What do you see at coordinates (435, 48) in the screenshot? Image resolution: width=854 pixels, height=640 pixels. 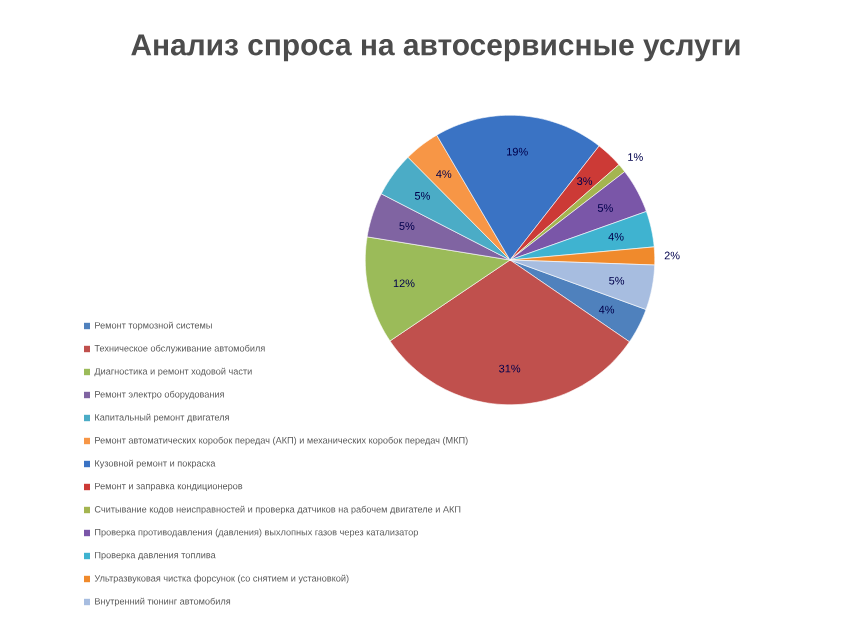 I see `chart-title: Анализ спроса на автосервисные услуги` at bounding box center [435, 48].